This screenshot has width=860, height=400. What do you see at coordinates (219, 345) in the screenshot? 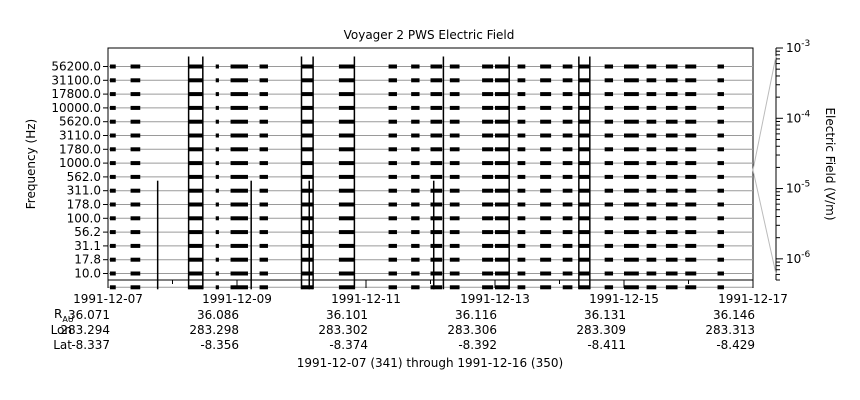
I see `lat-value: -8.356` at bounding box center [219, 345].